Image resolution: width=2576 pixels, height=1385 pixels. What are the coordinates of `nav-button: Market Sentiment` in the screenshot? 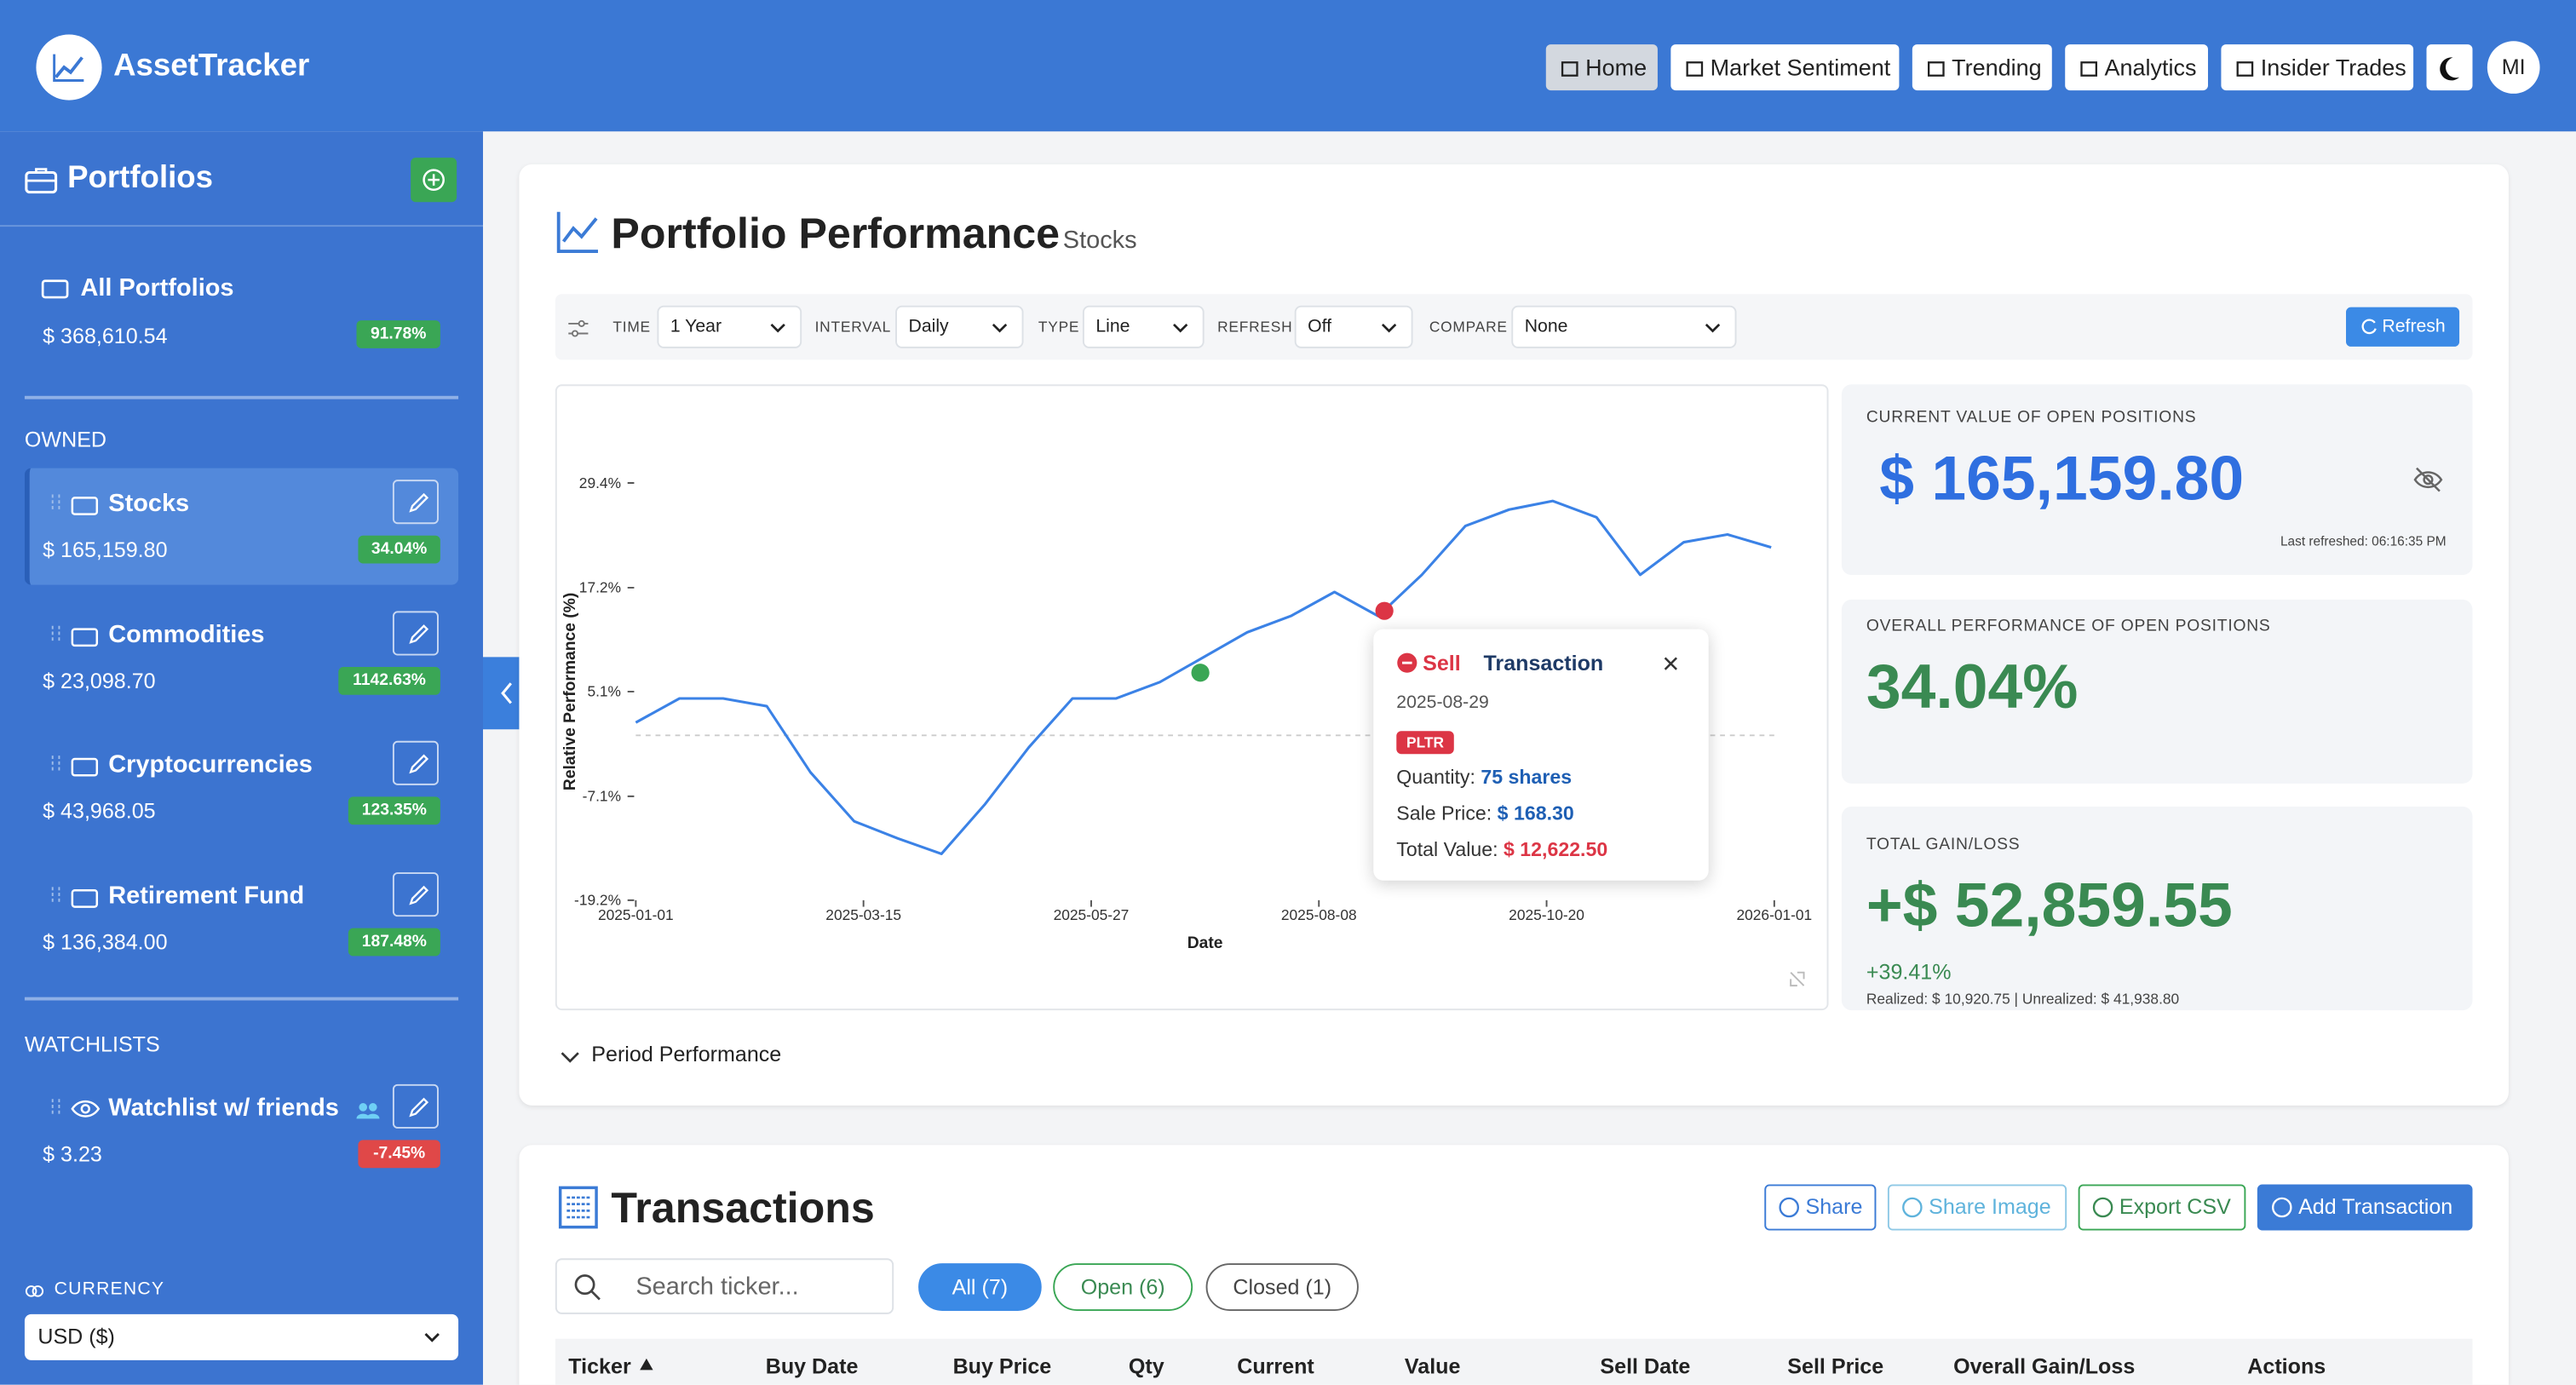 It's located at (1785, 67).